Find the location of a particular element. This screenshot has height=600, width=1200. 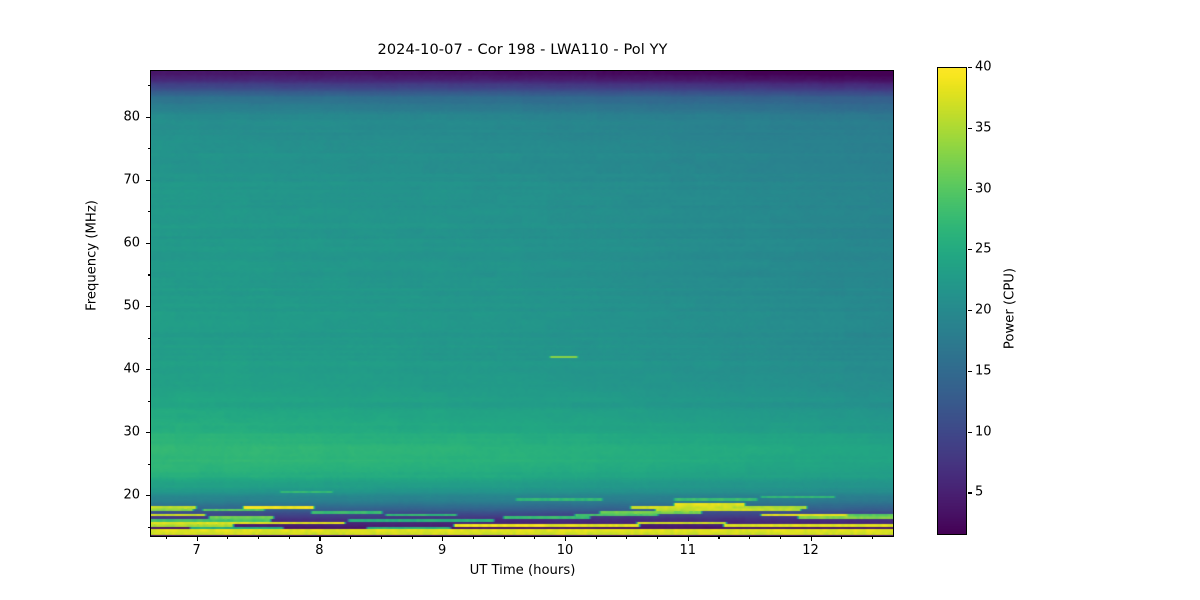

x-tick-label: 11 is located at coordinates (688, 550).